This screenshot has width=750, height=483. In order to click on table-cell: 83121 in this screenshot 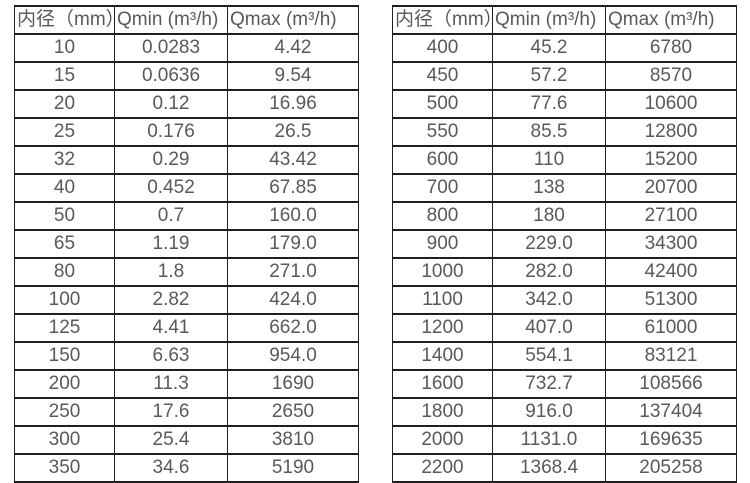, I will do `click(671, 356)`.